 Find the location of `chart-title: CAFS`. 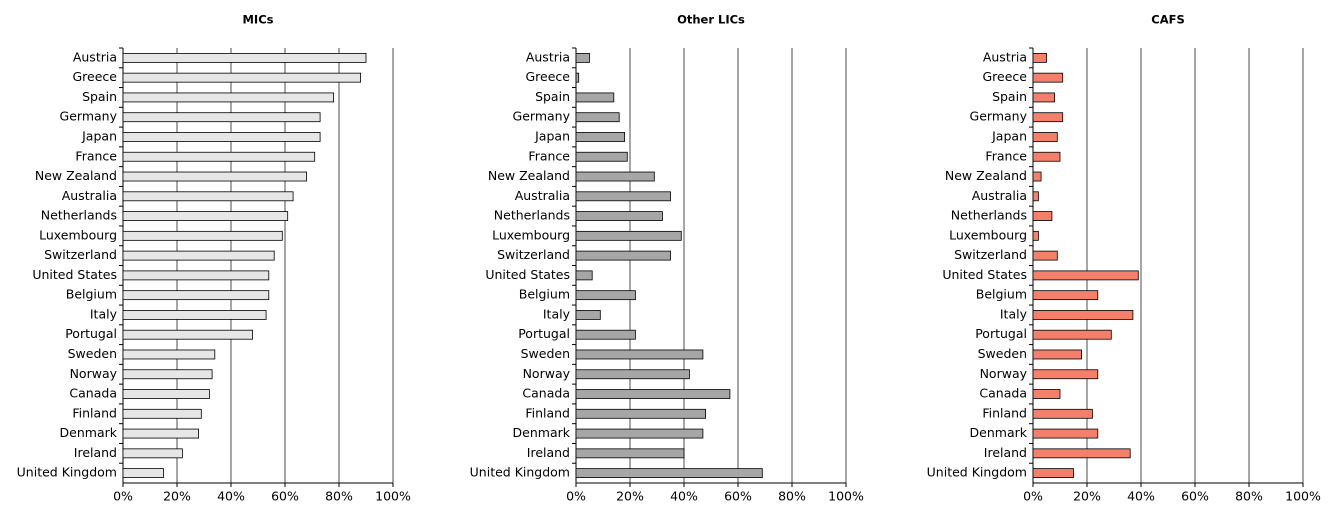

chart-title: CAFS is located at coordinates (1167, 20).